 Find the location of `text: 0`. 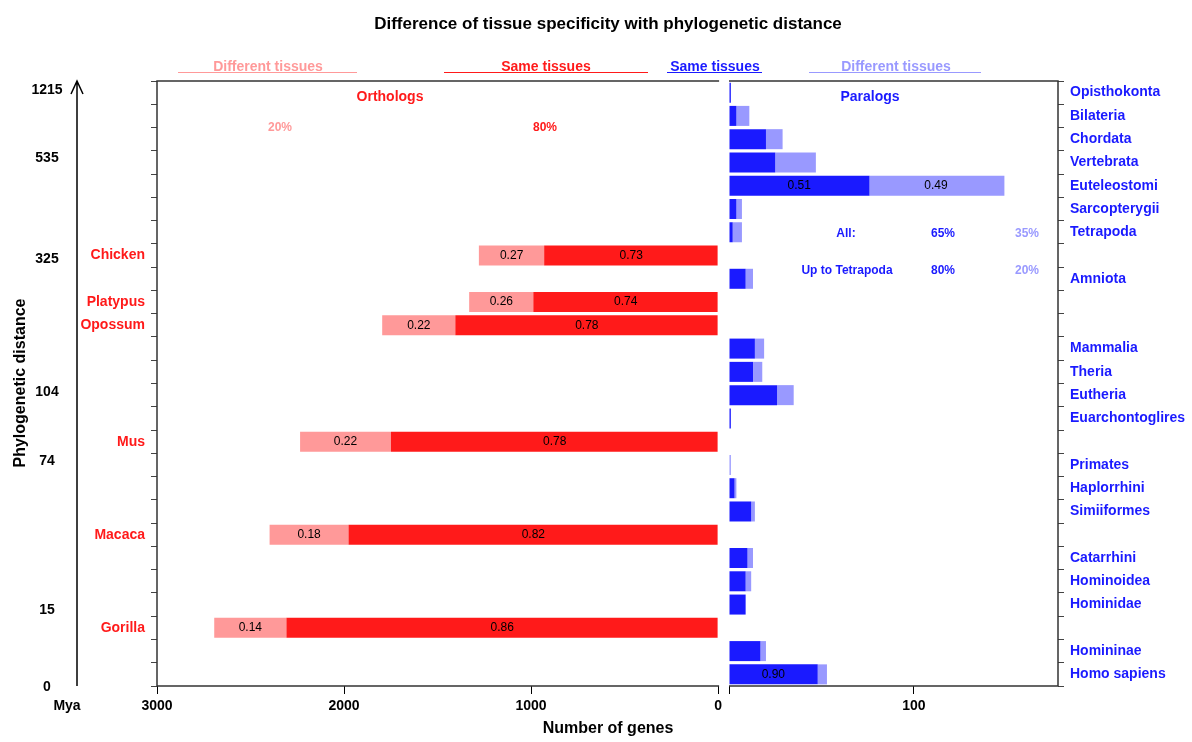

text: 0 is located at coordinates (47, 686).